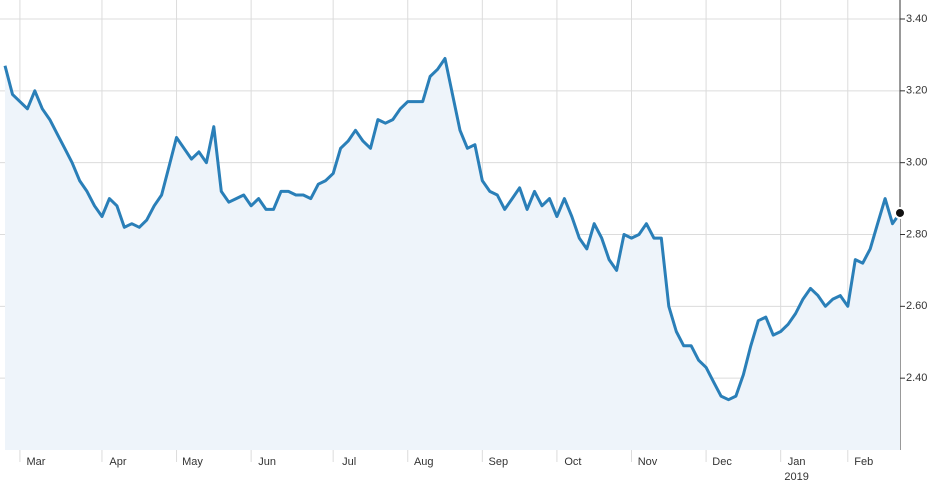 Image resolution: width=939 pixels, height=483 pixels. I want to click on x-tick-label: May, so click(192, 462).